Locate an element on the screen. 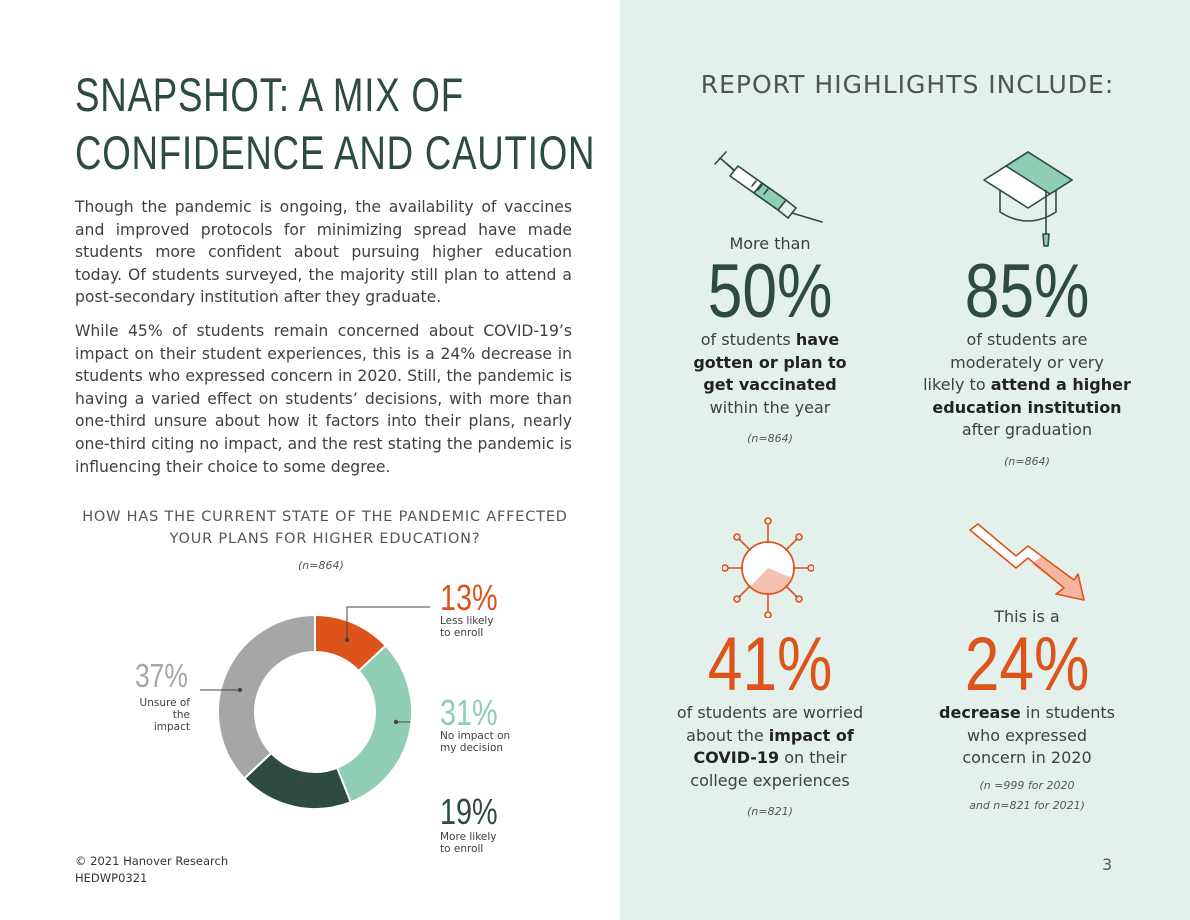  stat-vaccinated-n: (n=864) is located at coordinates (770, 438).